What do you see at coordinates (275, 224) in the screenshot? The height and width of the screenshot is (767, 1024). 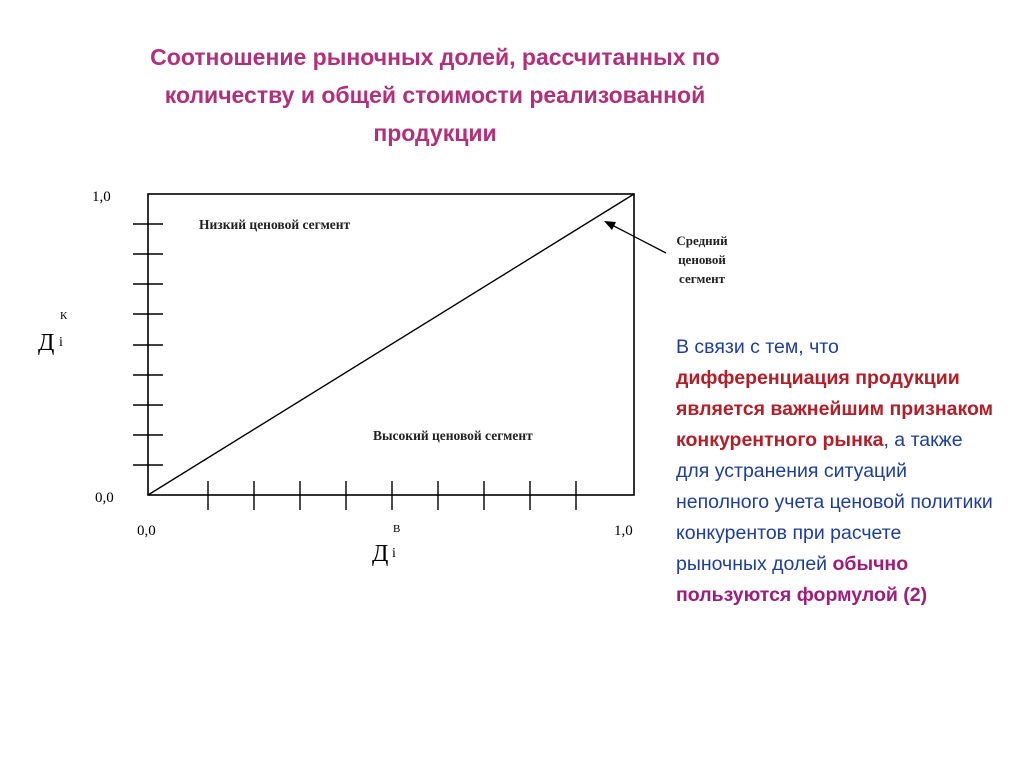 I see `low-segment-label: Низкий ценовой сегмент` at bounding box center [275, 224].